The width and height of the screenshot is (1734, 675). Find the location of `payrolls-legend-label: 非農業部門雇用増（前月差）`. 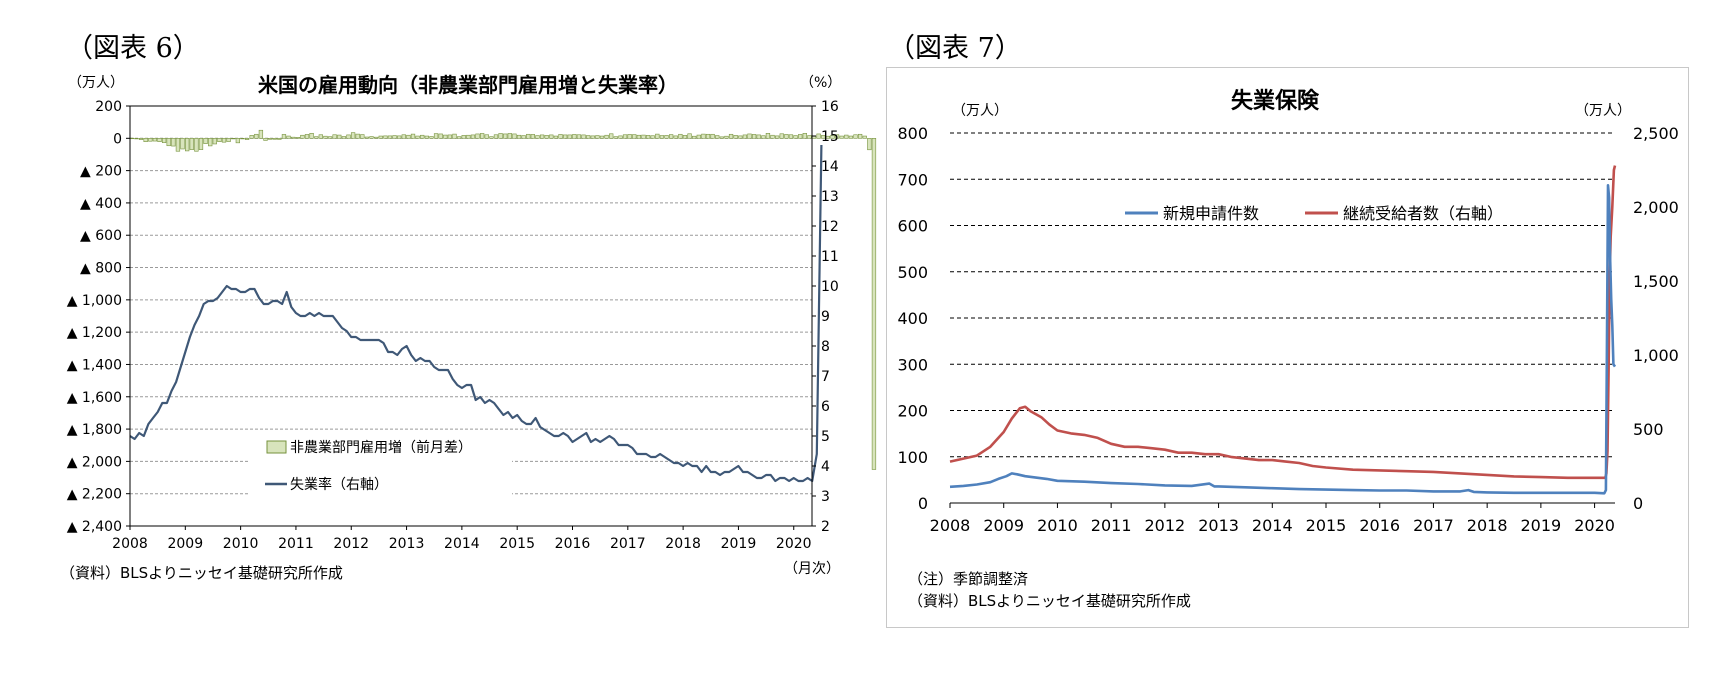

payrolls-legend-label: 非農業部門雇用増（前月差） is located at coordinates (381, 447).